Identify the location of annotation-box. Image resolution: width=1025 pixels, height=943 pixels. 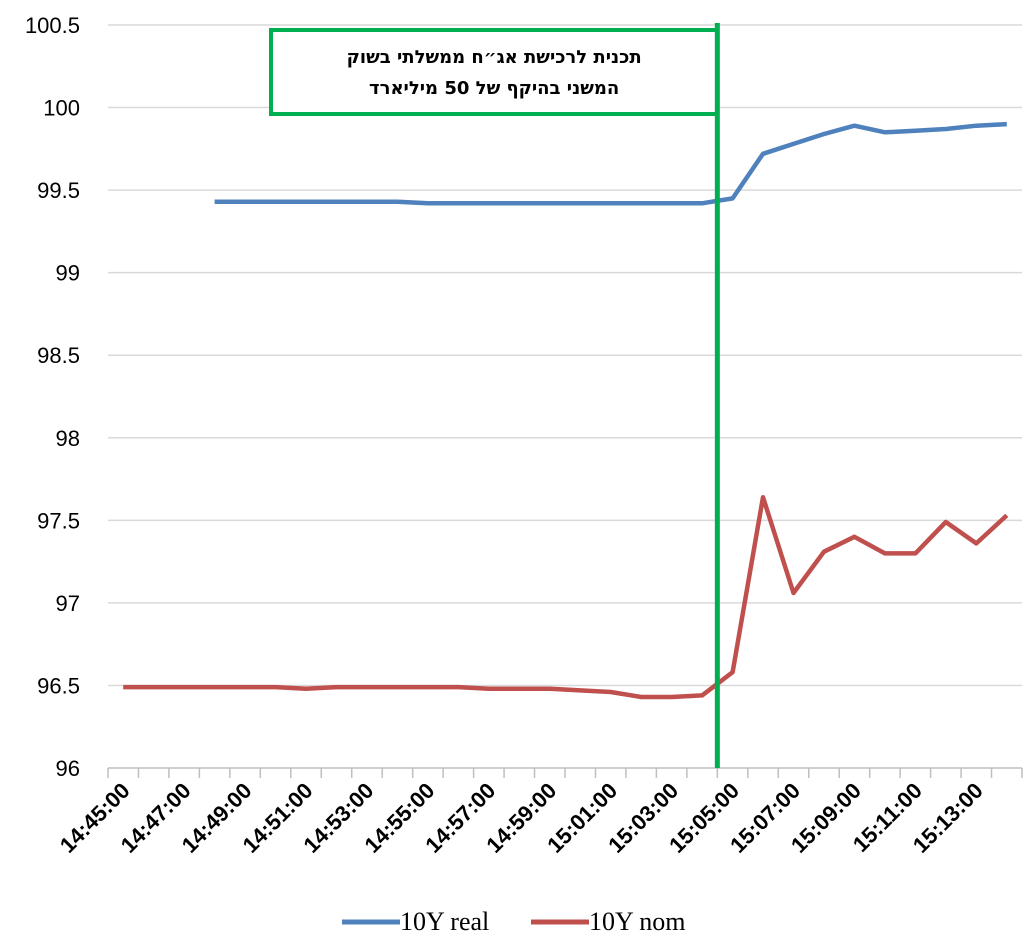
(494, 72).